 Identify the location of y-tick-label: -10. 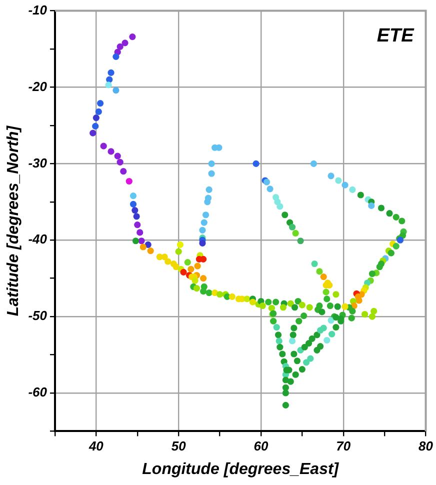
(38, 10).